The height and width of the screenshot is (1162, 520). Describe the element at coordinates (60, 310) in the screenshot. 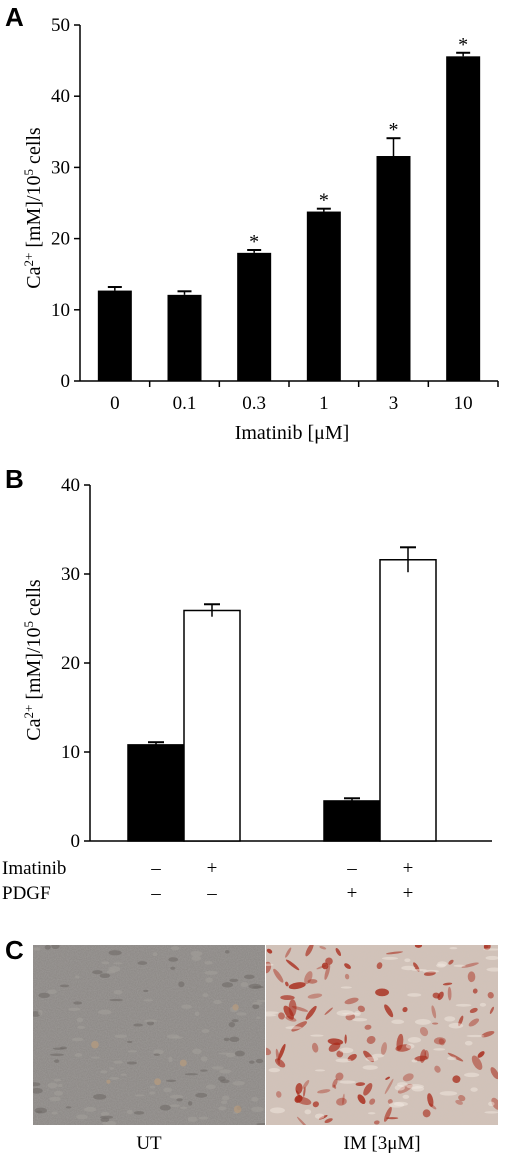

I see `y-tick-label: 10` at that location.